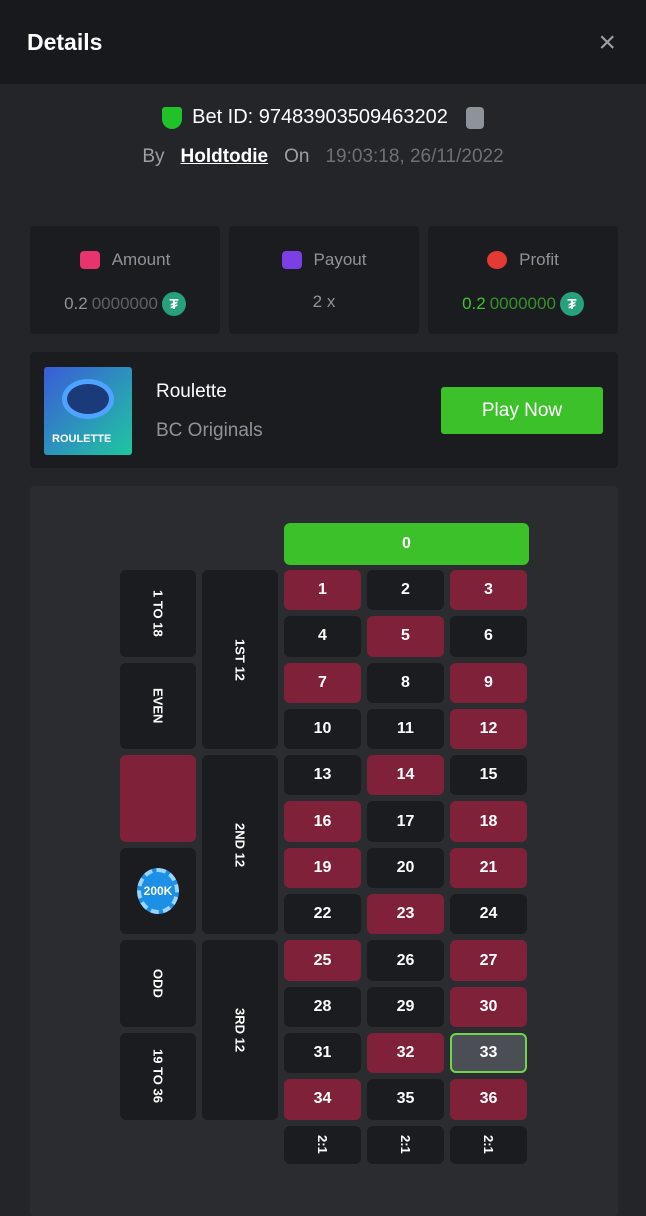 This screenshot has height=1216, width=646. Describe the element at coordinates (405, 821) in the screenshot. I see `number-17: 17` at that location.